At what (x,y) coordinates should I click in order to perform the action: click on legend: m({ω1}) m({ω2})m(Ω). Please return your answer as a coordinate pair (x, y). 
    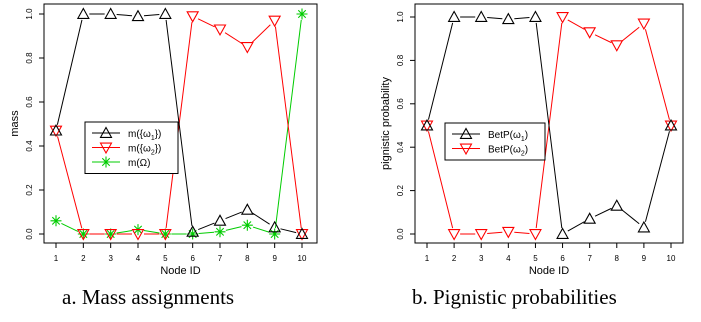
    Looking at the image, I should click on (131, 147).